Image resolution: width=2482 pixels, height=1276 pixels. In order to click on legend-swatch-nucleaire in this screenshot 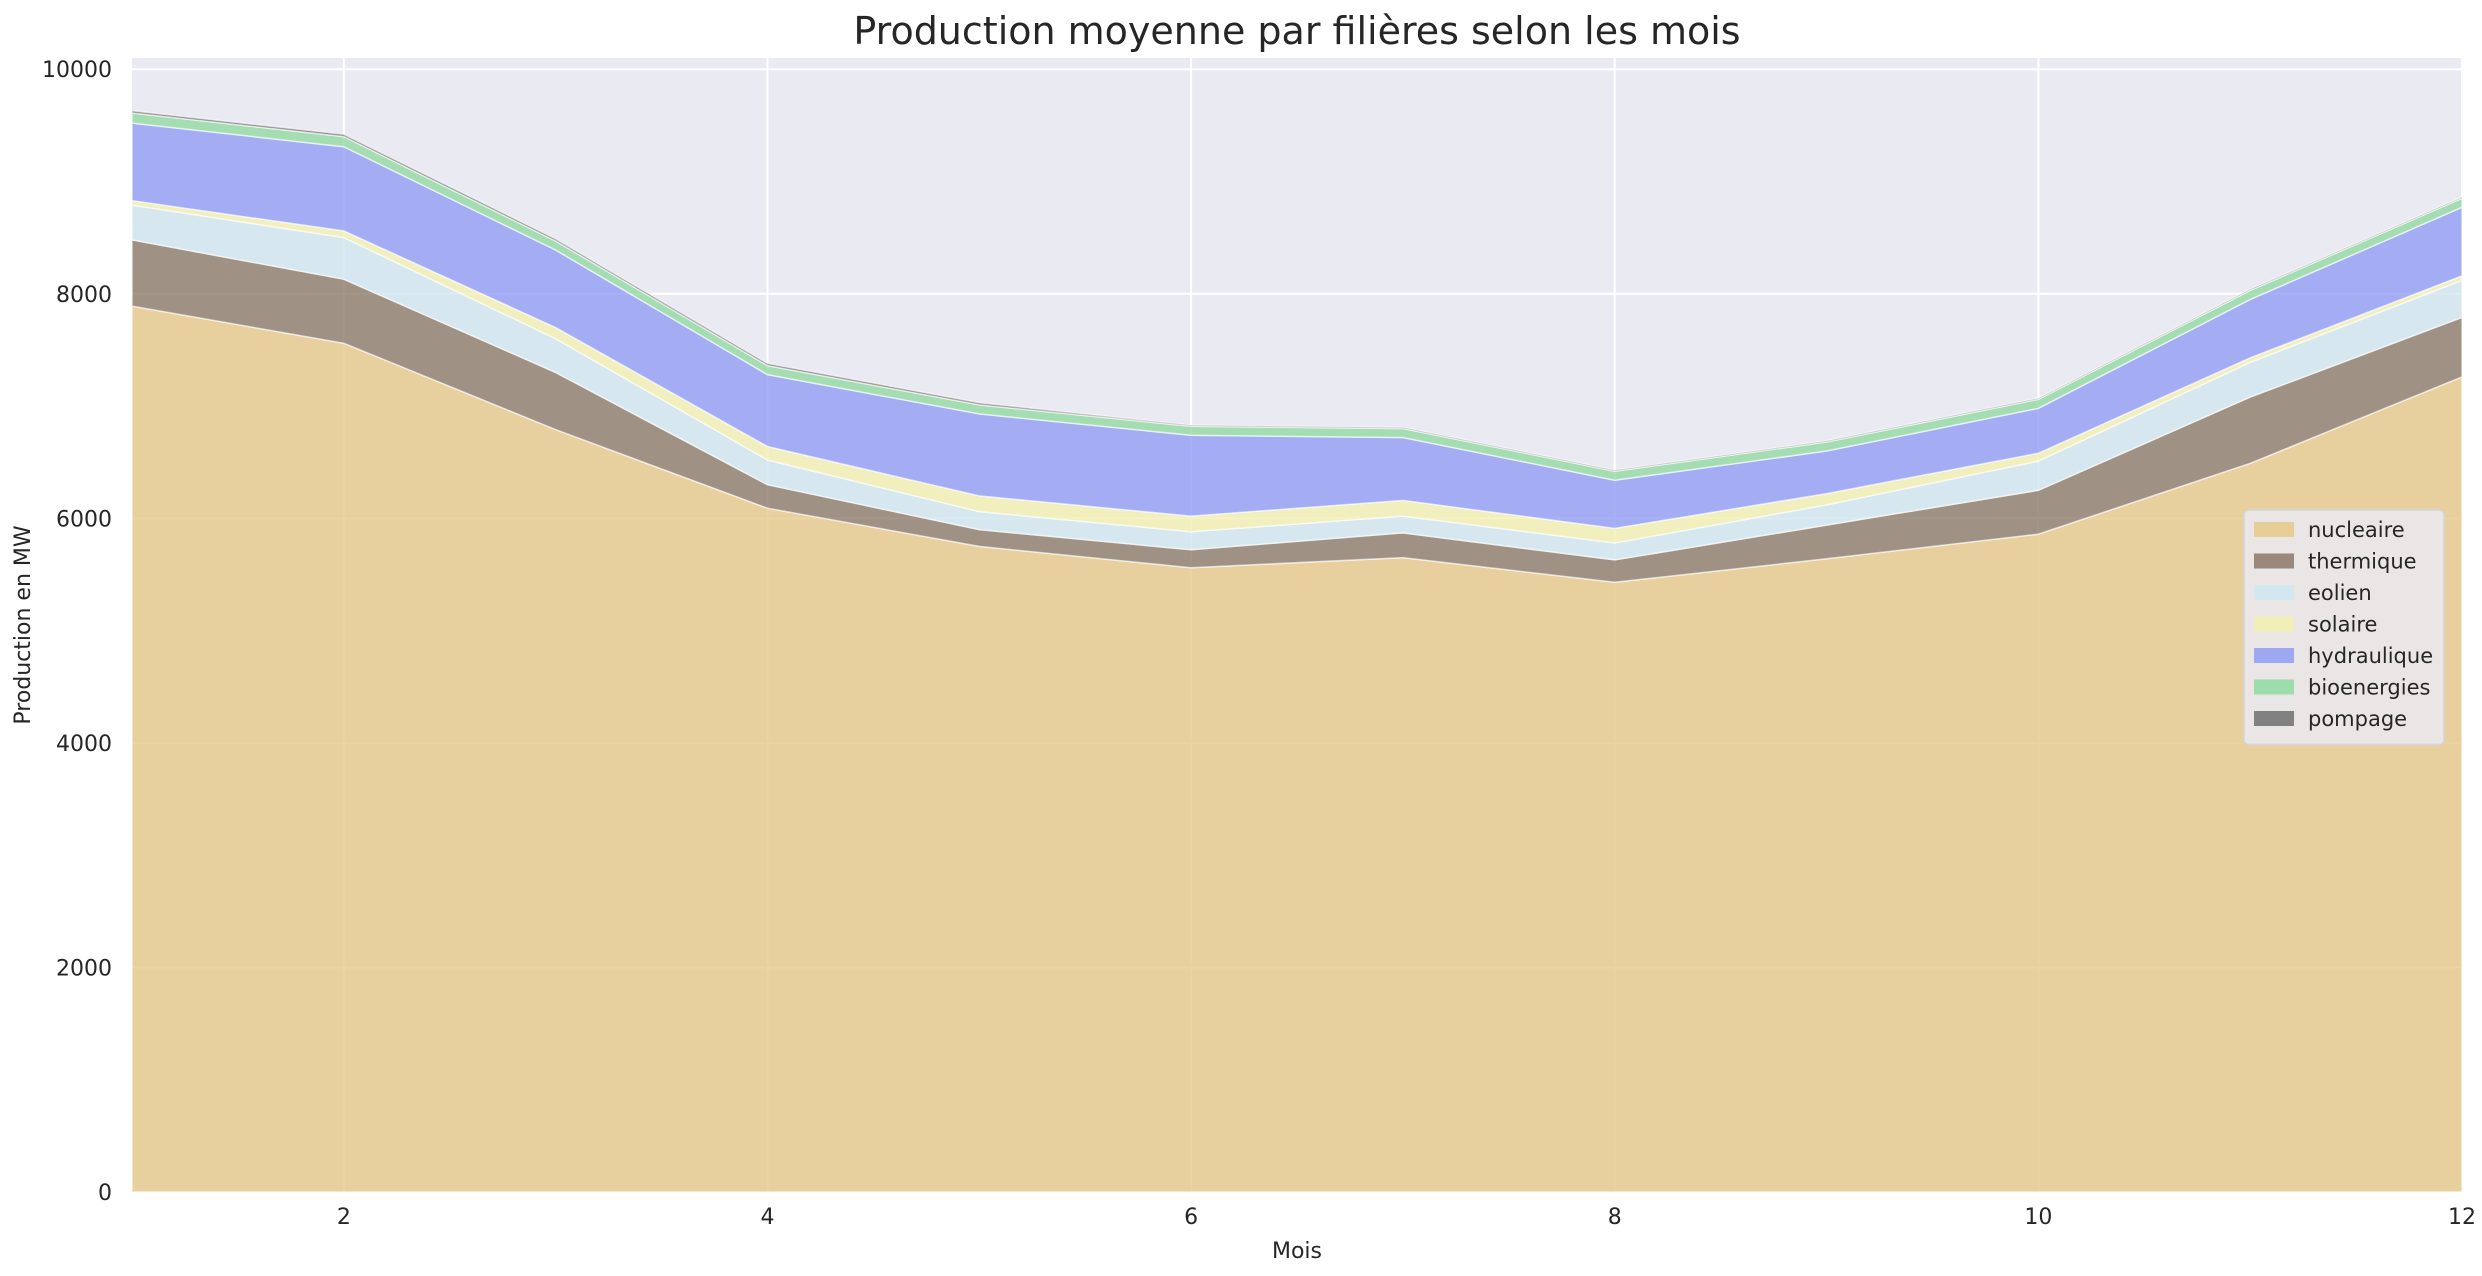, I will do `click(2274, 529)`.